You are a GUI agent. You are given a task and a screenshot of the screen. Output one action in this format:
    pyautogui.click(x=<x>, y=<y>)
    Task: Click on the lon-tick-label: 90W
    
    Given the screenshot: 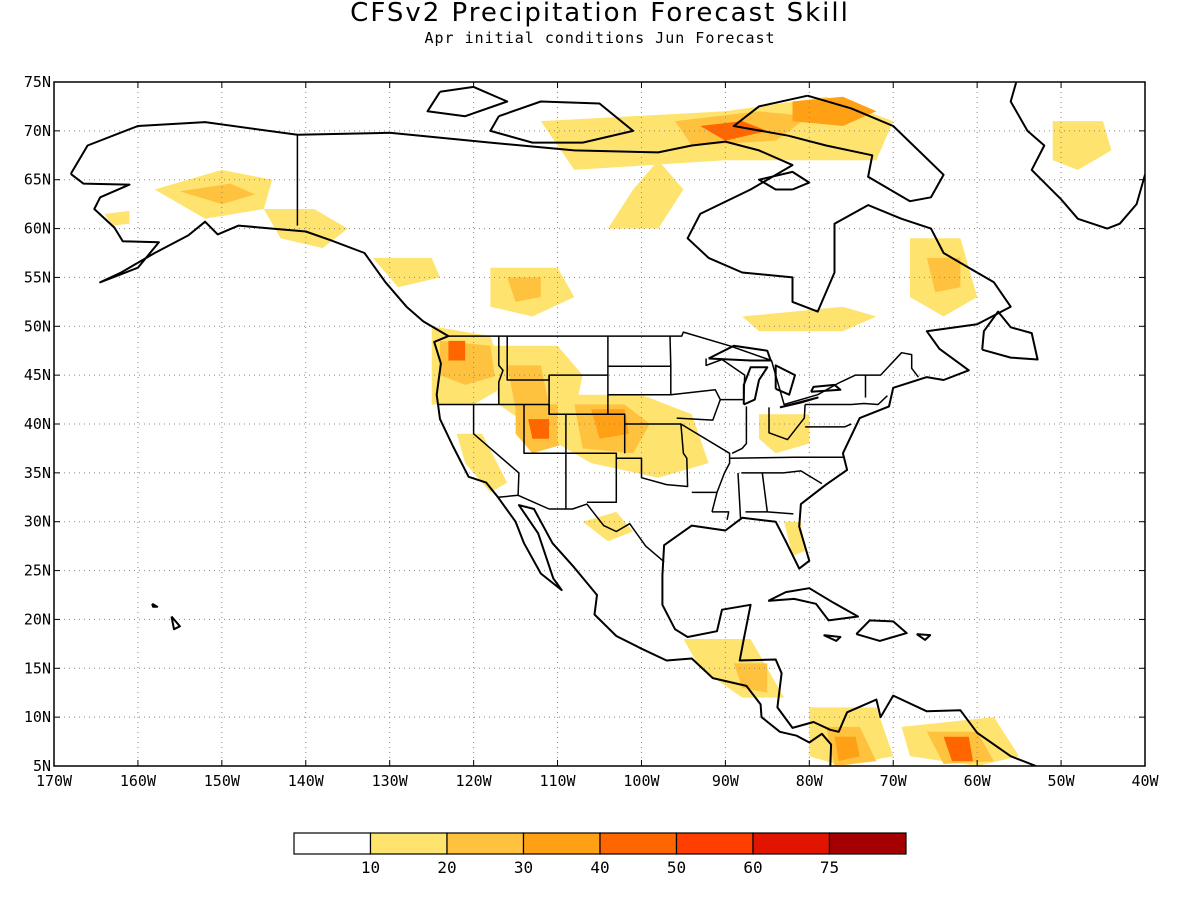 What is the action you would take?
    pyautogui.click(x=726, y=781)
    